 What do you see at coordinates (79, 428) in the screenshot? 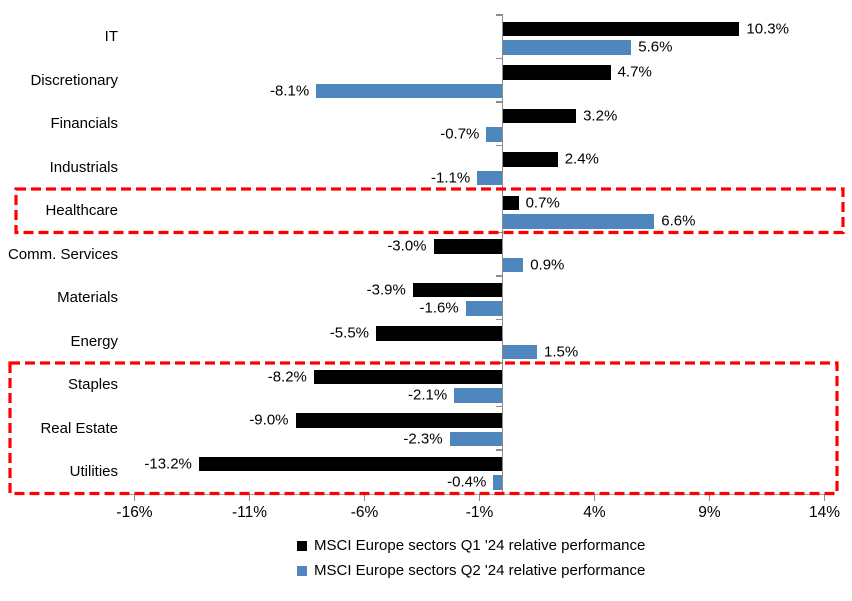
I see `category-label: Real Estate` at bounding box center [79, 428].